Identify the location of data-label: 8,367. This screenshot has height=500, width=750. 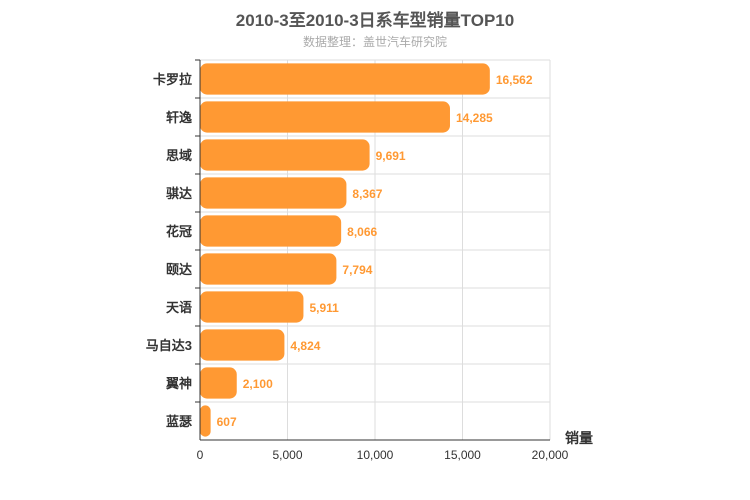
(367, 194).